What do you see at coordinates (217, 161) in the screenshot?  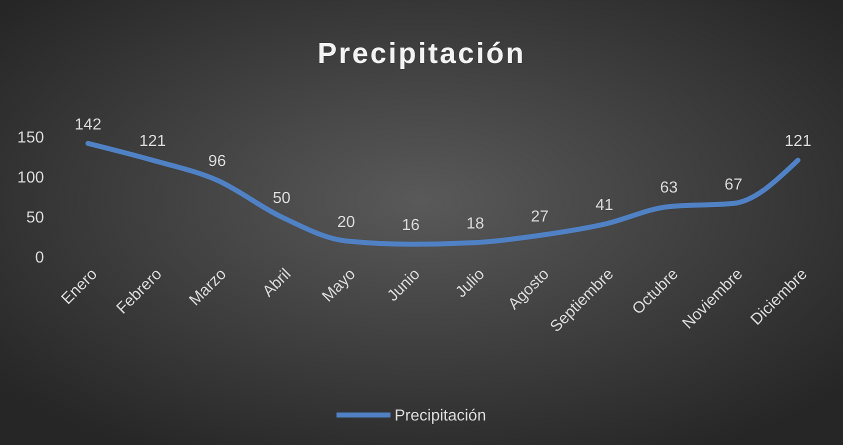 I see `data-label: 96` at bounding box center [217, 161].